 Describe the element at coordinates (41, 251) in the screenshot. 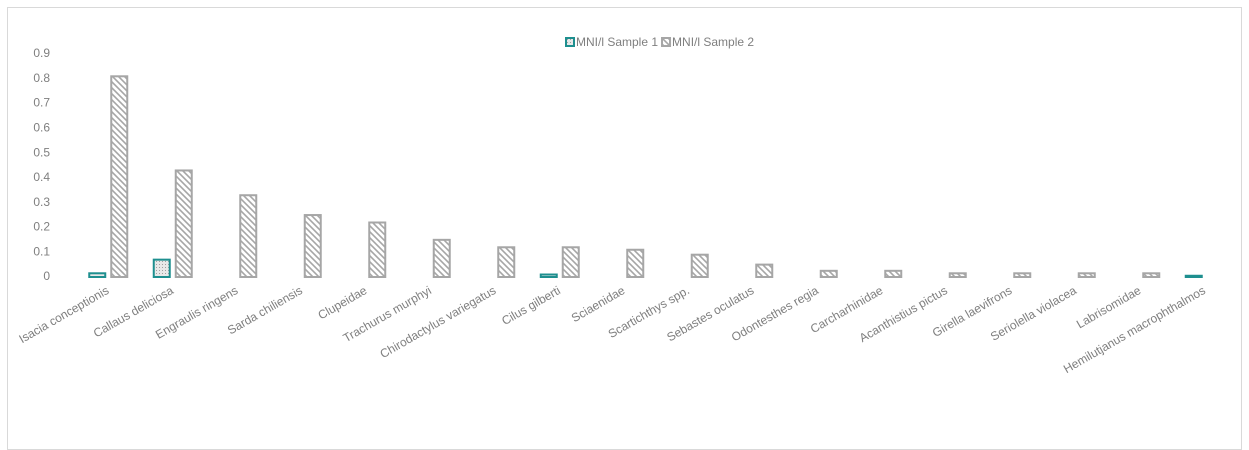

I see `y-tick-label: 0.1` at that location.